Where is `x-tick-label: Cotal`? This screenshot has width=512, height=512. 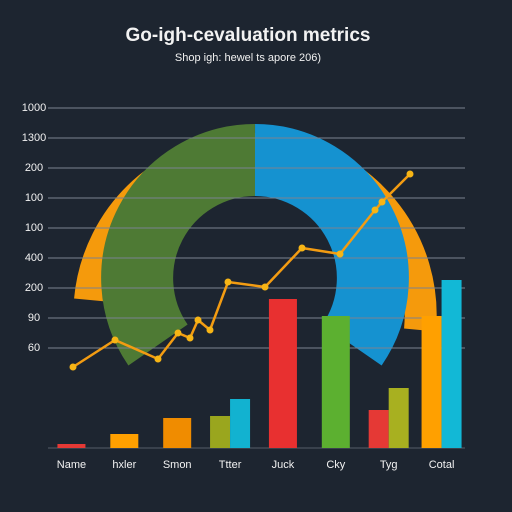
x-tick-label: Cotal is located at coordinates (442, 465).